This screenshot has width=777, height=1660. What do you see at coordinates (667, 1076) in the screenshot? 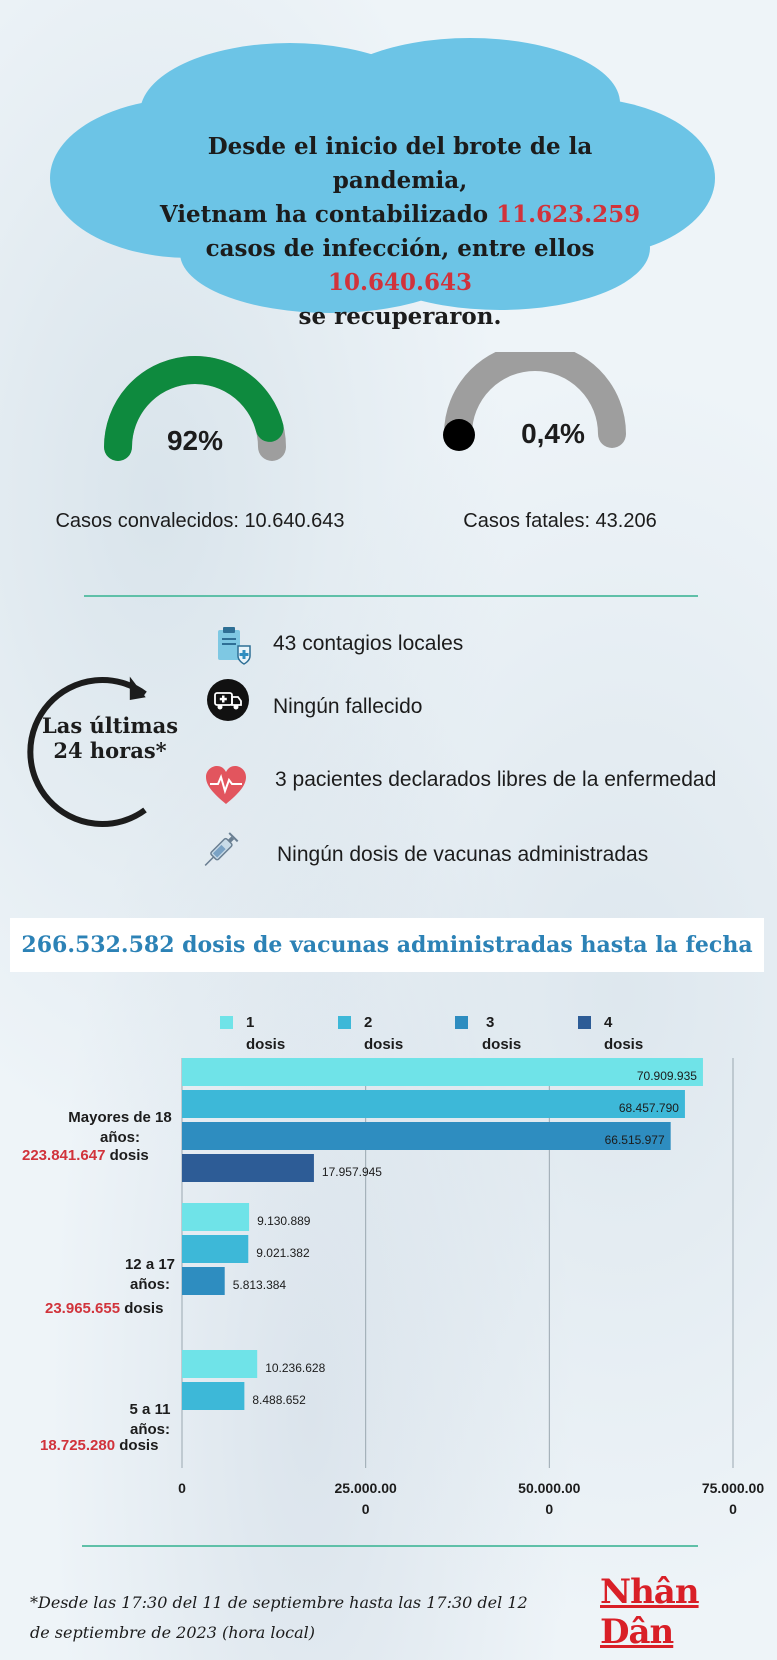
I see `bar-label-g0-s0: 70.909.935` at bounding box center [667, 1076].